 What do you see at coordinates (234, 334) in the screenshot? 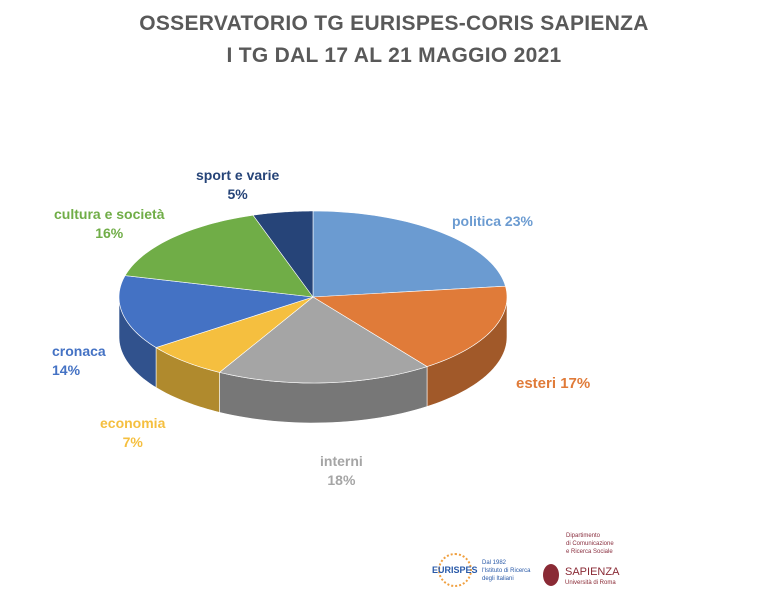
I see `slice-economia` at bounding box center [234, 334].